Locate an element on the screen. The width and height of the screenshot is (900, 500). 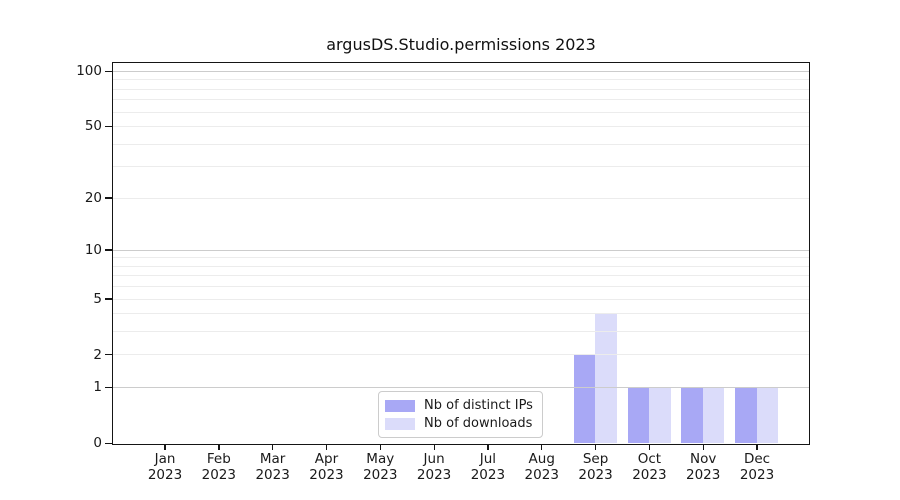
x-tick-month: May is located at coordinates (380, 459).